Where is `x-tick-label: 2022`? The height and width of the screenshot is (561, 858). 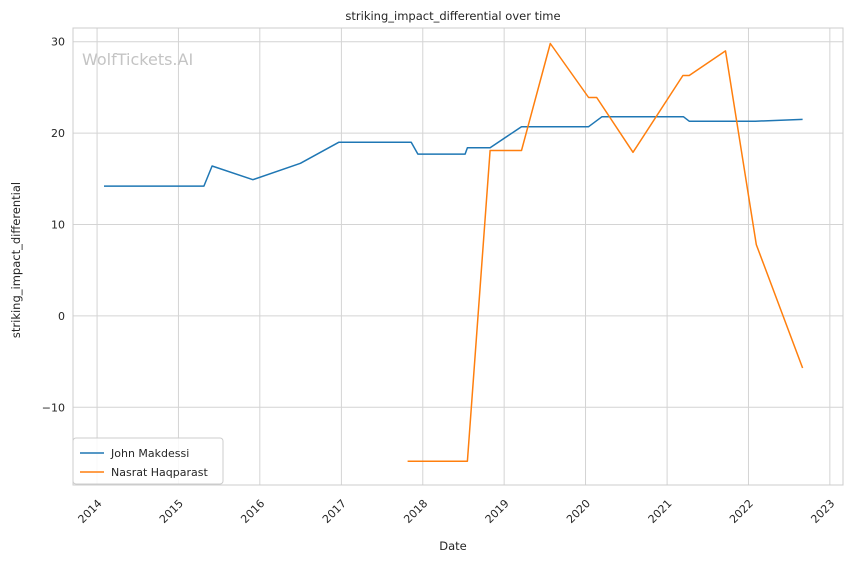 x-tick-label: 2022 is located at coordinates (741, 511).